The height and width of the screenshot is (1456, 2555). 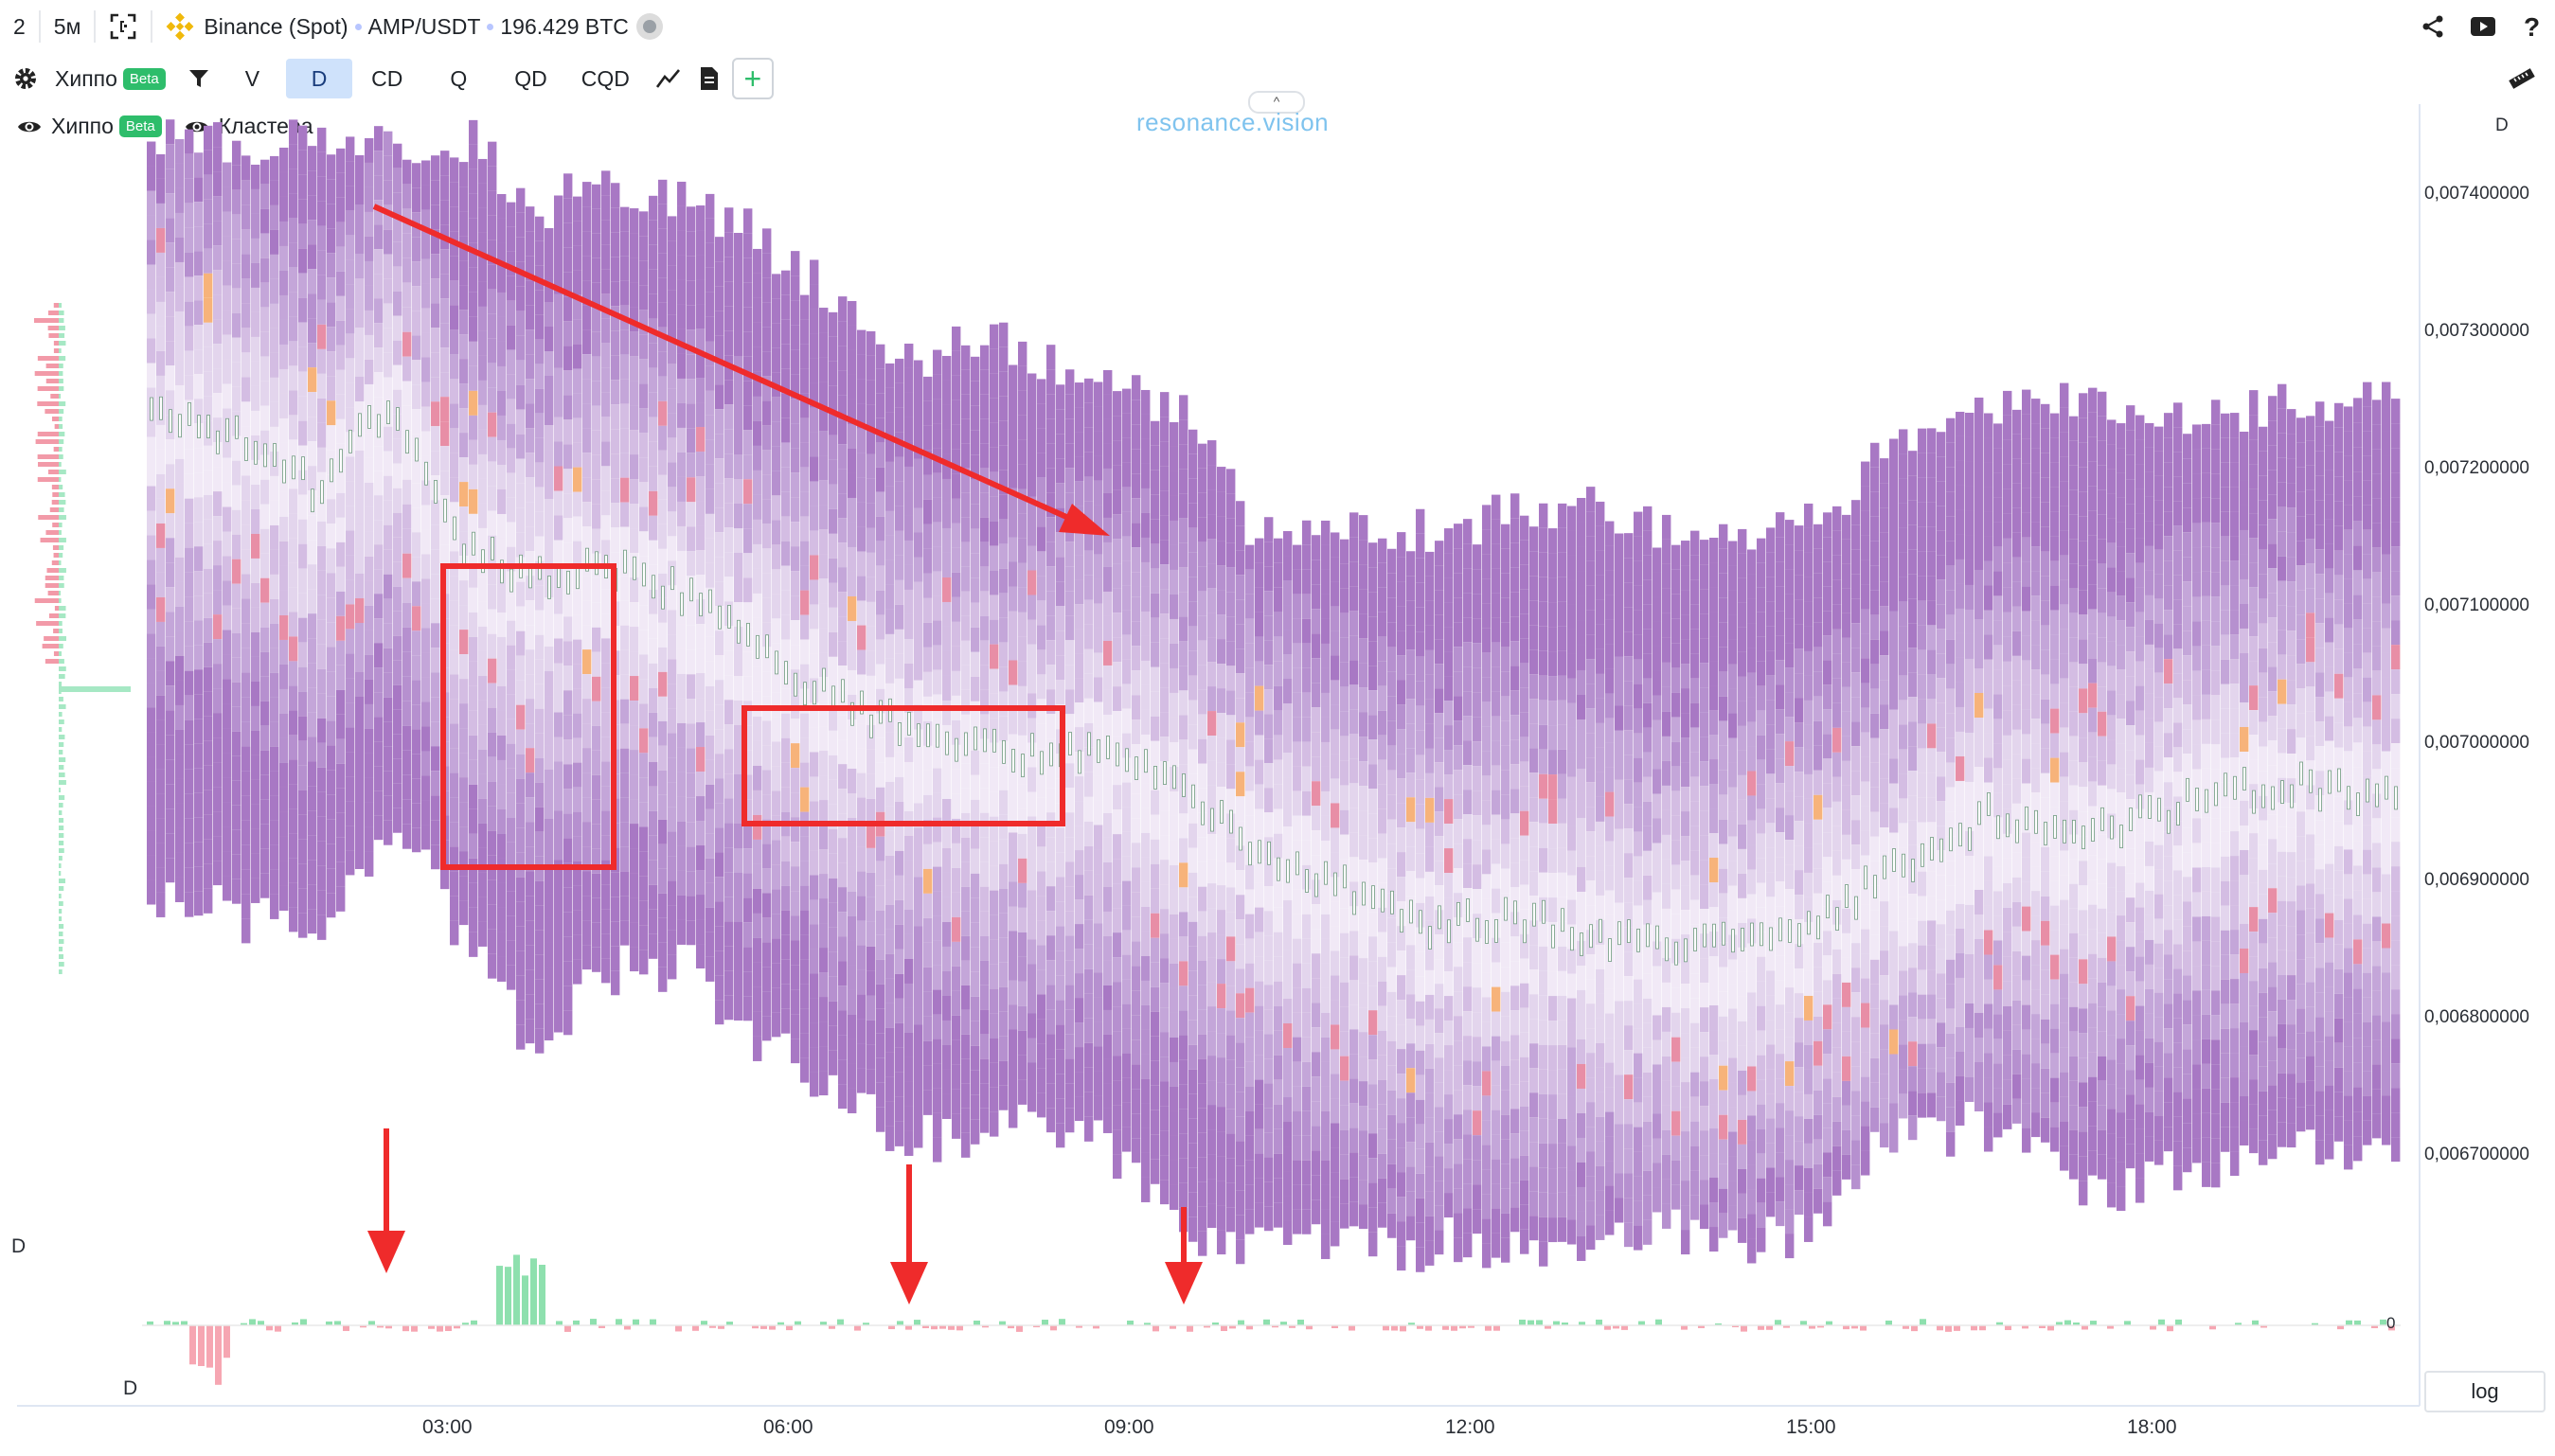 What do you see at coordinates (1276, 102) in the screenshot?
I see `collapse-toolbar-button: ^` at bounding box center [1276, 102].